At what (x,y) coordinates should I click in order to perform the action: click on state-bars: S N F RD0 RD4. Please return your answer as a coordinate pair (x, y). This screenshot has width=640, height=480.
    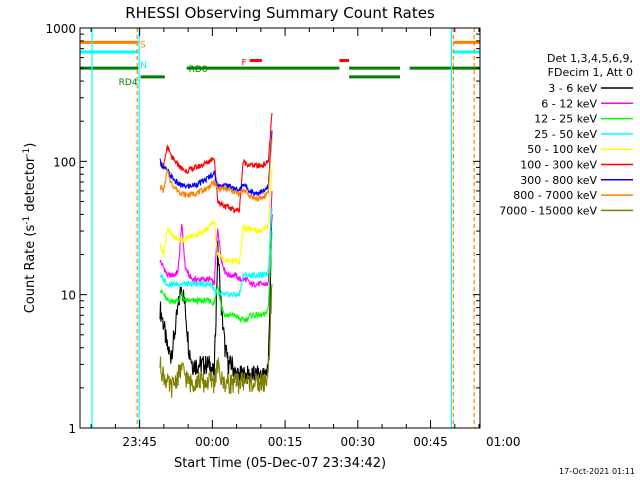
    Looking at the image, I should click on (280, 64).